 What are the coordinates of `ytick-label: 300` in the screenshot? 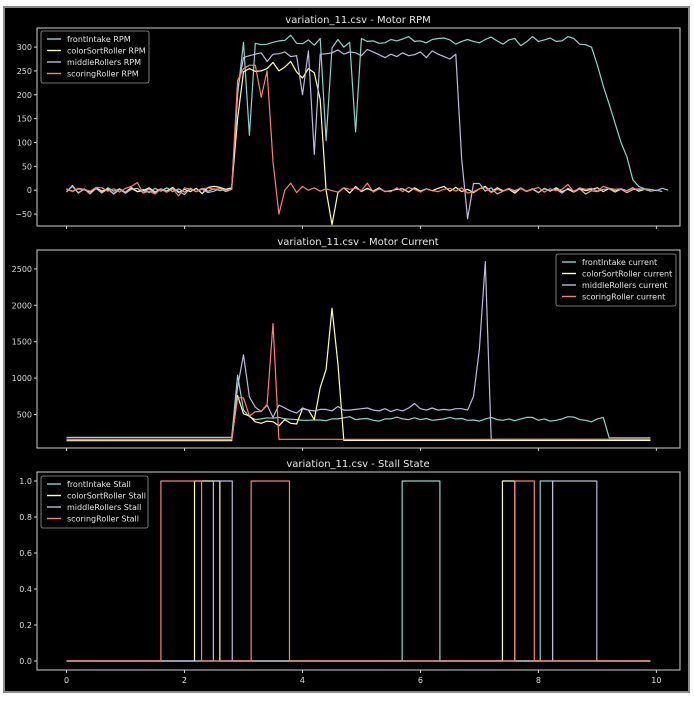 It's located at (24, 47).